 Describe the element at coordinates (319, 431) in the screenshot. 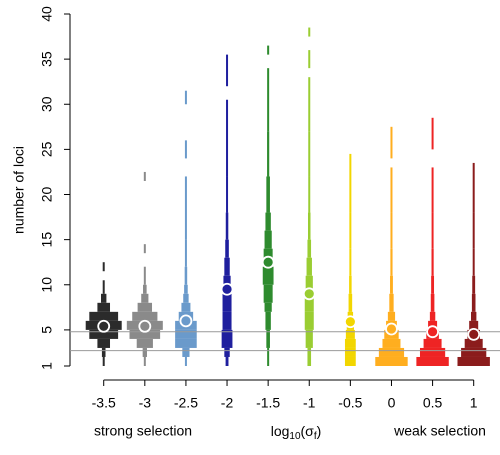

I see `x-label-part: )` at that location.